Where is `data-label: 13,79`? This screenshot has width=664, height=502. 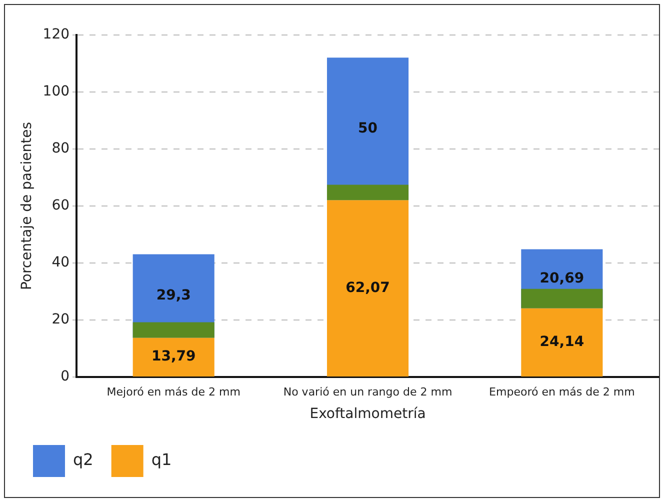 data-label: 13,79 is located at coordinates (173, 356).